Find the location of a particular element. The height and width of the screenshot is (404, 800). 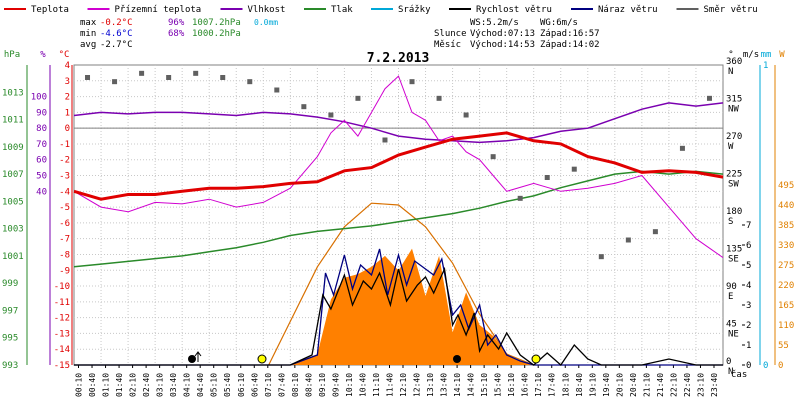

solar-tick: 495 is located at coordinates (786, 186).